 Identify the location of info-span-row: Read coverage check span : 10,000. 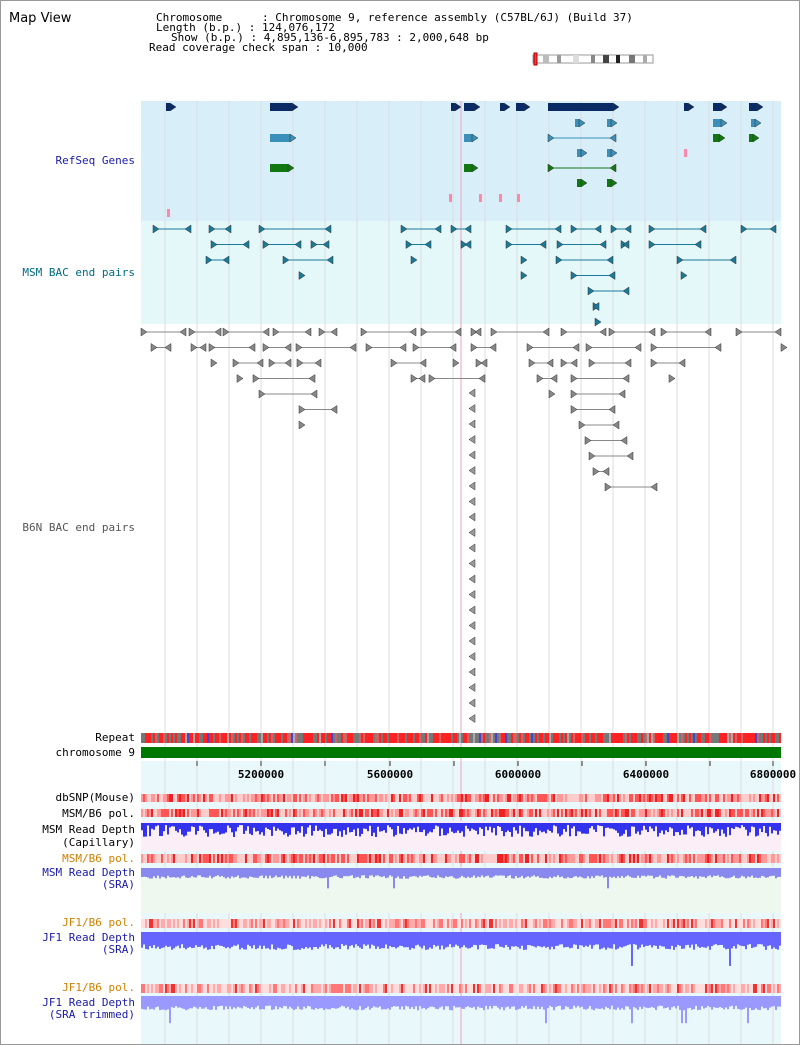
(258, 47).